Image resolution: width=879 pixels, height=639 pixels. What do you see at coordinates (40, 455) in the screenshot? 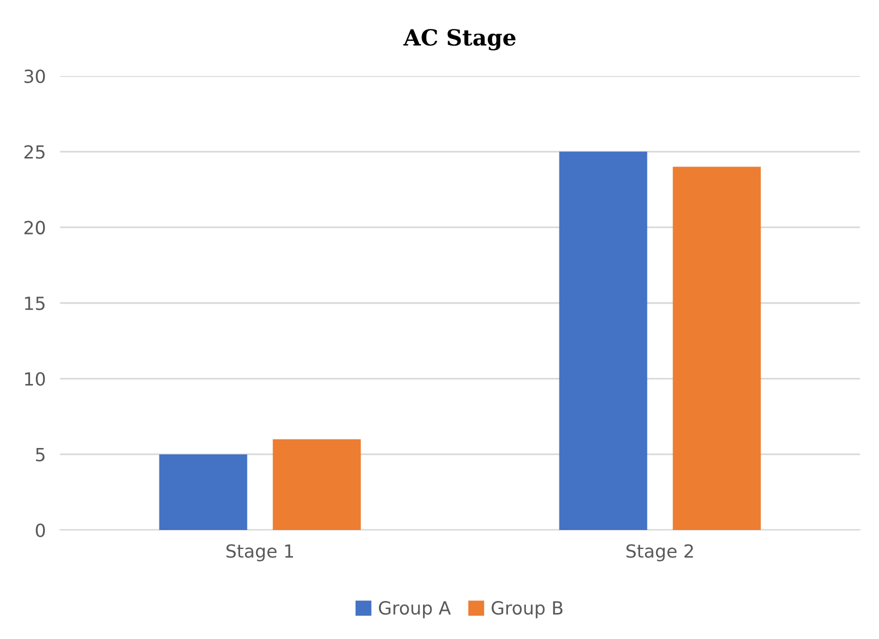
I see `y-tick-label: 5` at bounding box center [40, 455].